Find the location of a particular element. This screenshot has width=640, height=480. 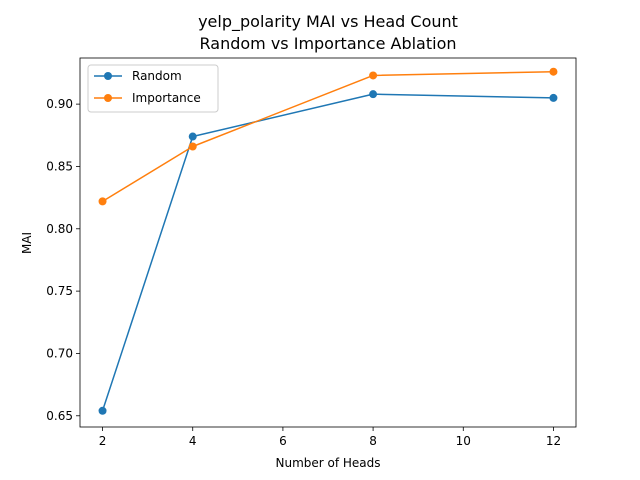

y-tick-label: 0.65 is located at coordinates (59, 416).